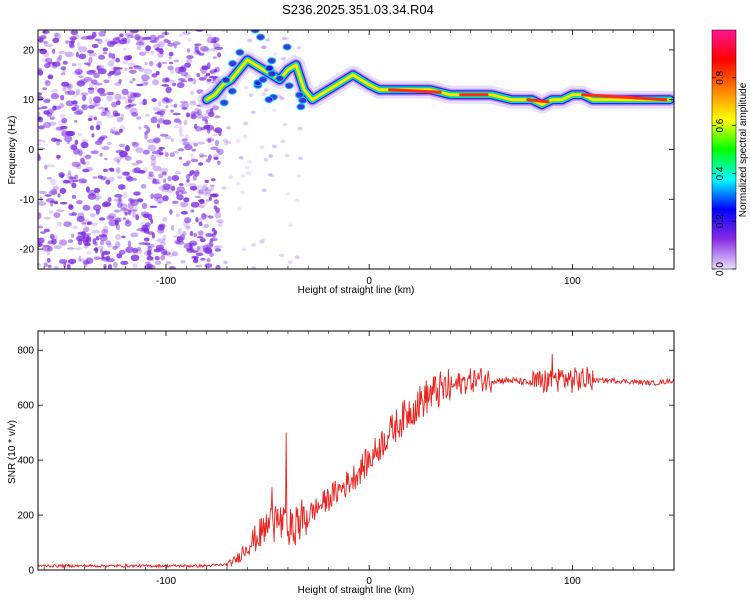 The width and height of the screenshot is (750, 600). What do you see at coordinates (29, 50) in the screenshot?
I see `y-tick-label: 20` at bounding box center [29, 50].